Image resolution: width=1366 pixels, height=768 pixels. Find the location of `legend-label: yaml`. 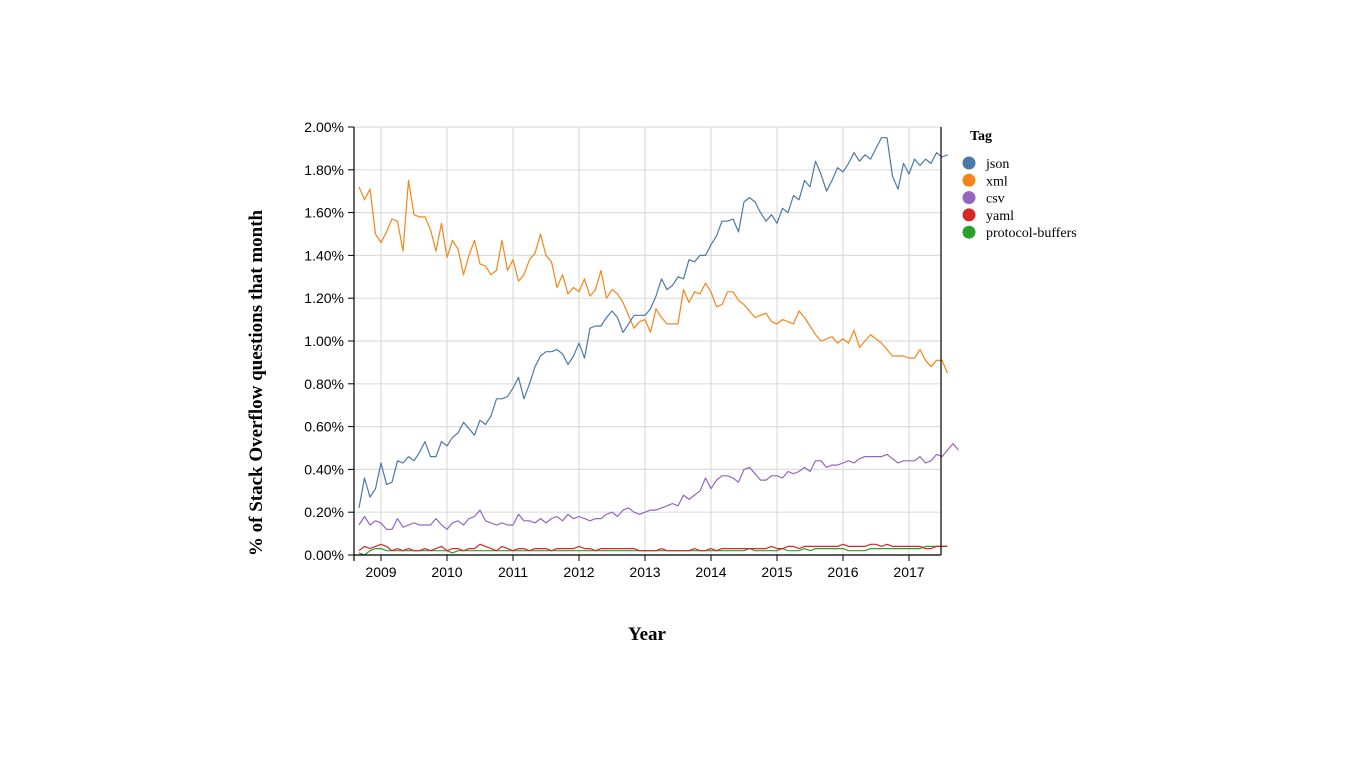

legend-label: yaml is located at coordinates (1000, 216).